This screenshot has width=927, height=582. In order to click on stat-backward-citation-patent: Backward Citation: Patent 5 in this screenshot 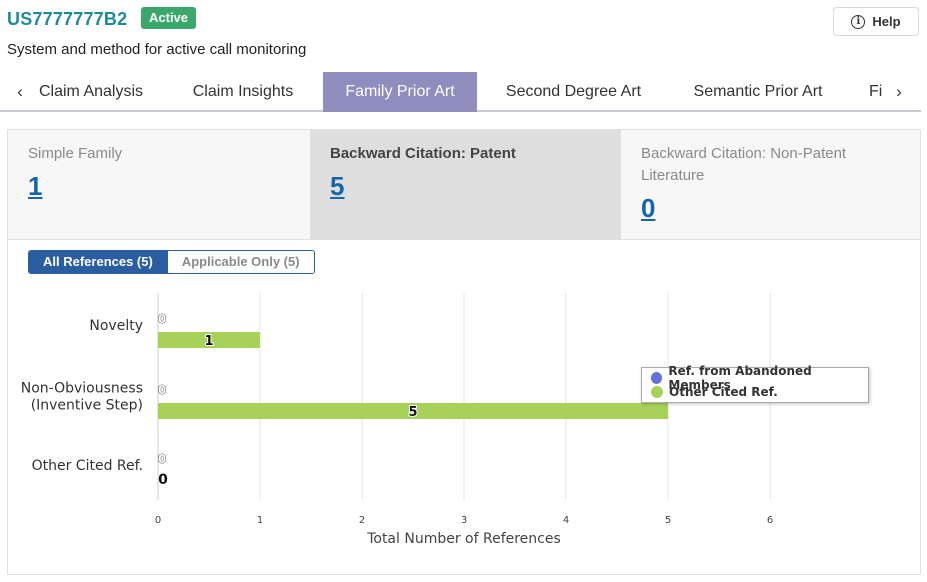, I will do `click(465, 185)`.